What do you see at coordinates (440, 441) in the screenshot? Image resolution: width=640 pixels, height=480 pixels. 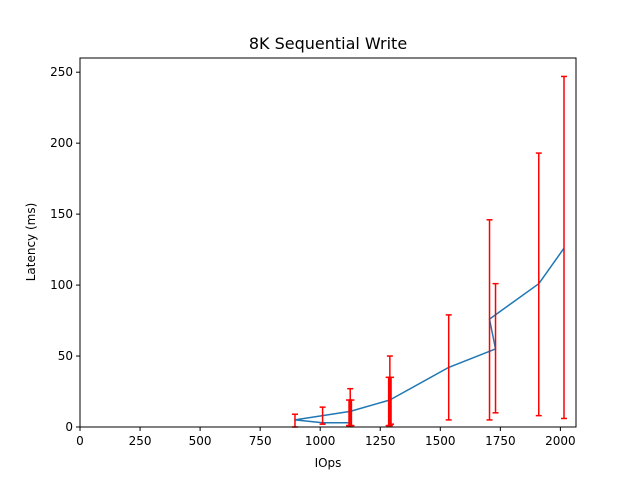 I see `x-tick-label: 1500` at bounding box center [440, 441].